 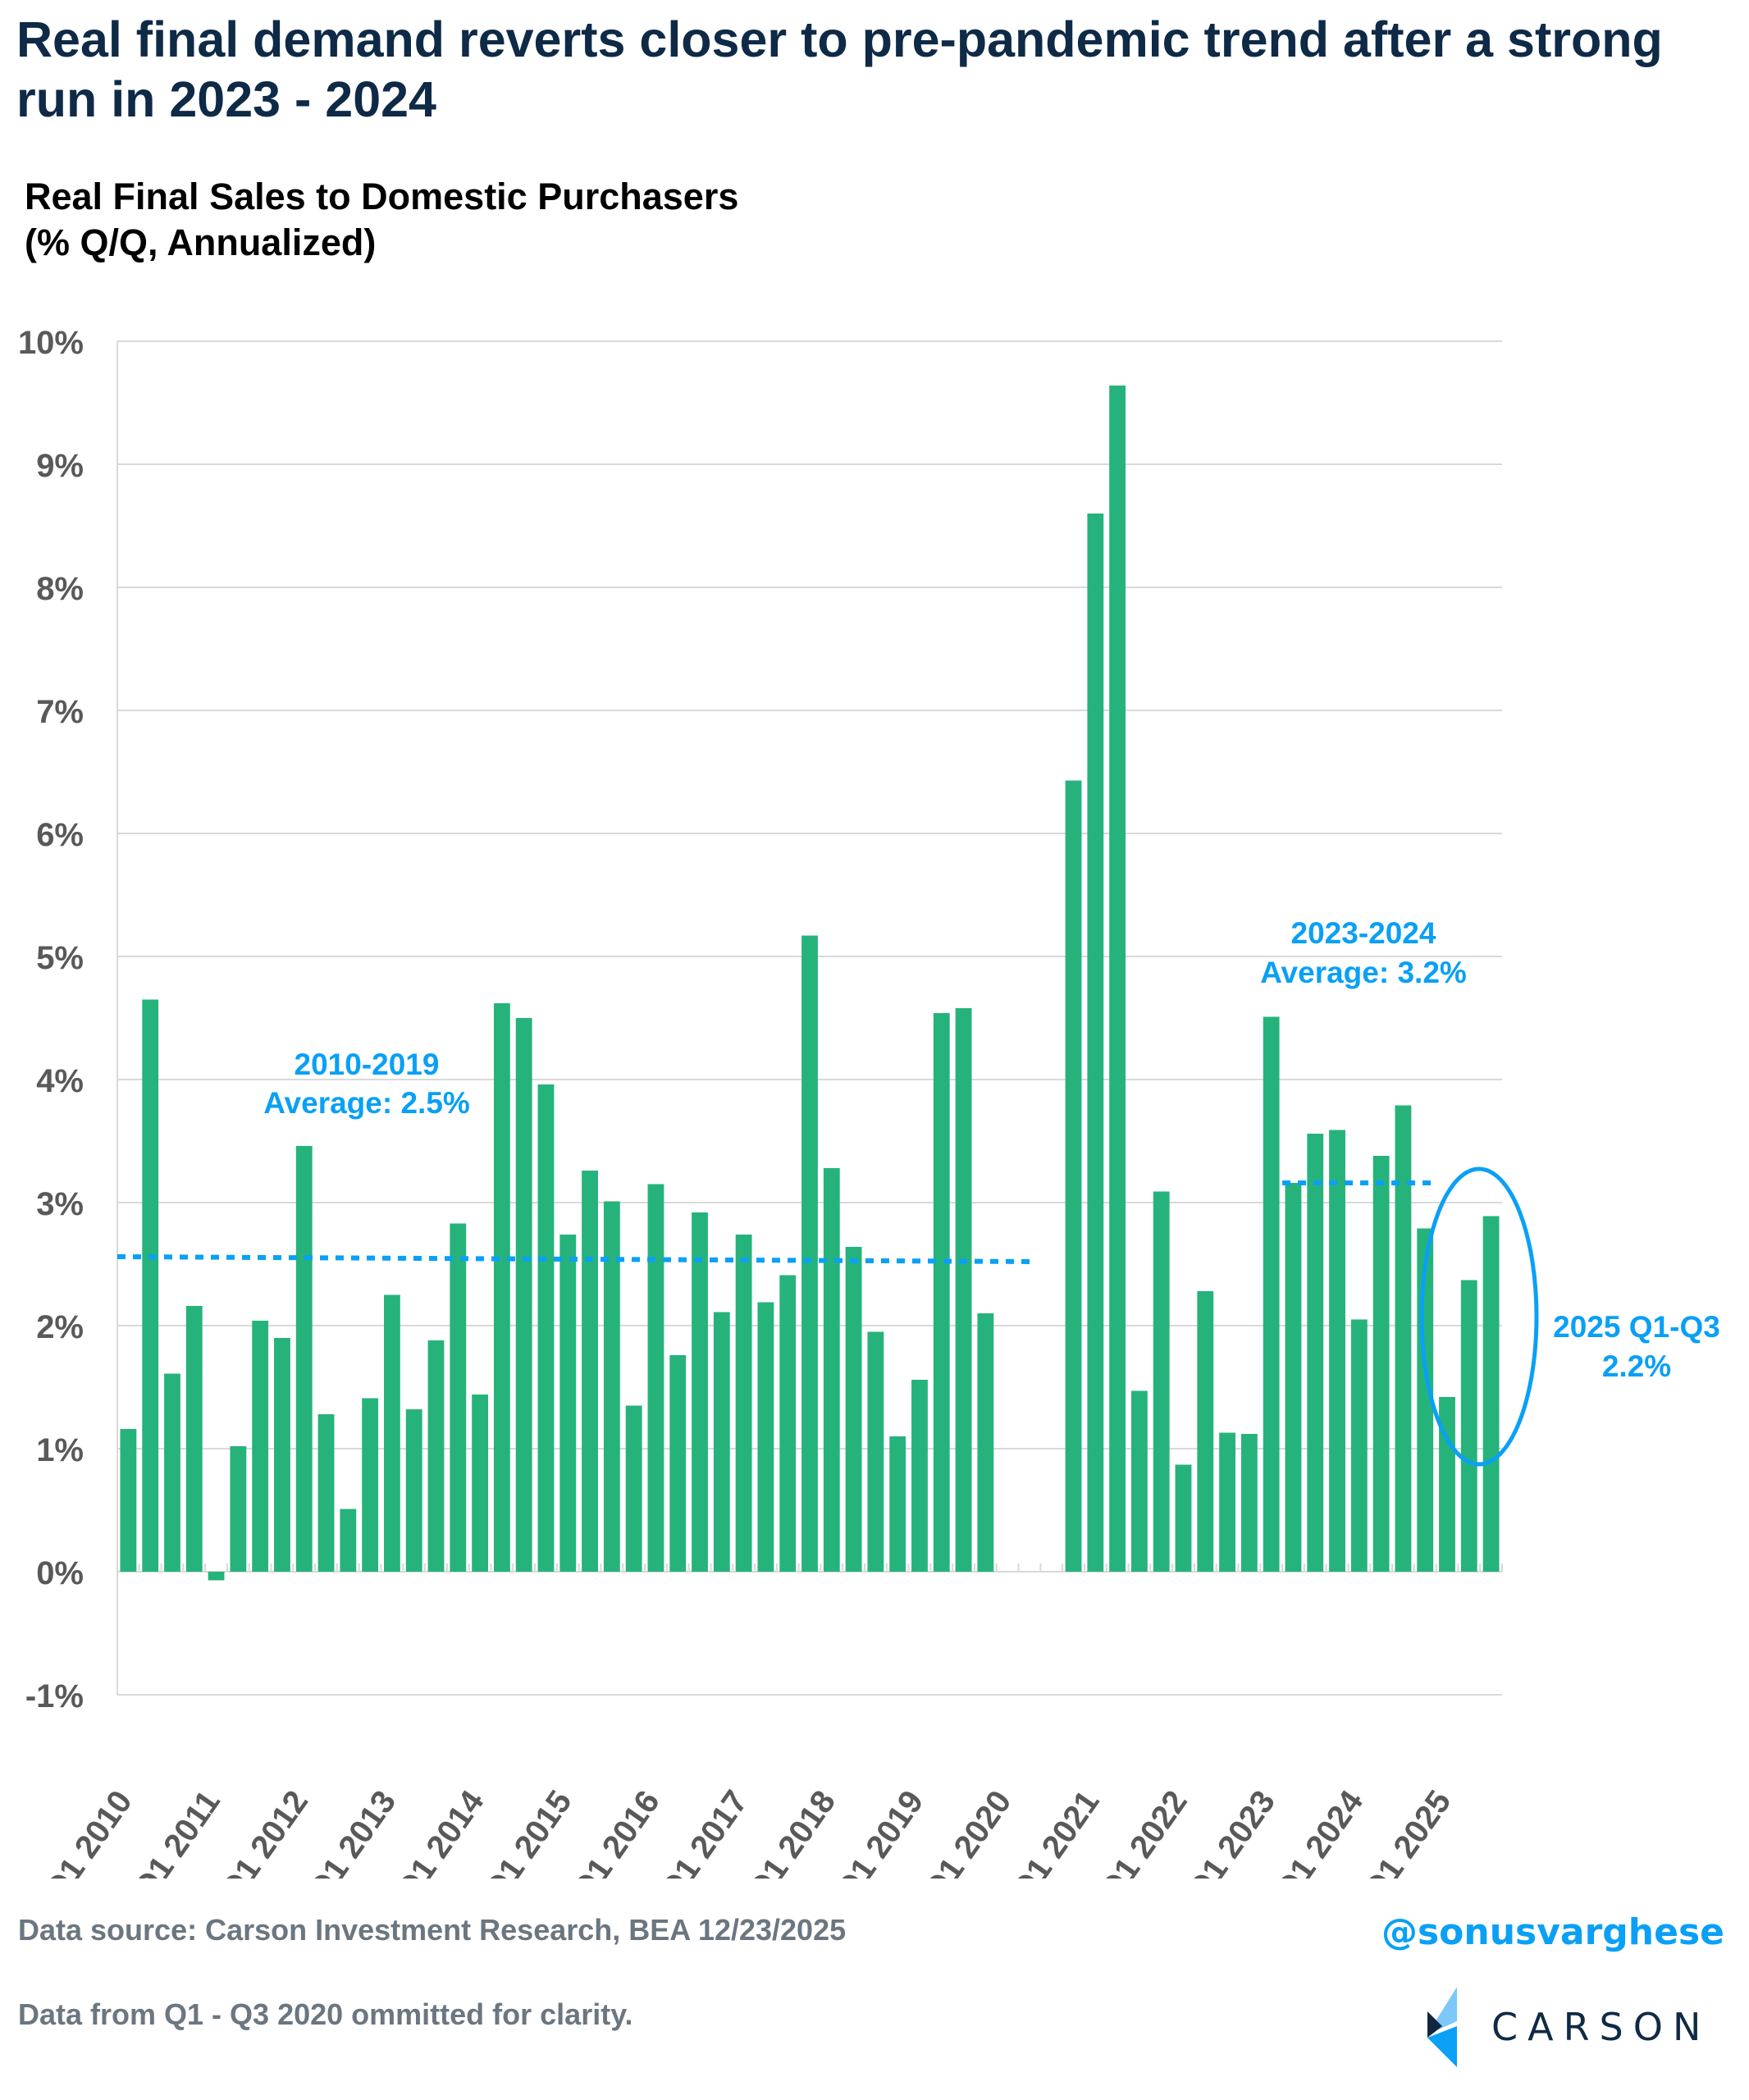 I want to click on bar-q2-2012, so click(x=326, y=1493).